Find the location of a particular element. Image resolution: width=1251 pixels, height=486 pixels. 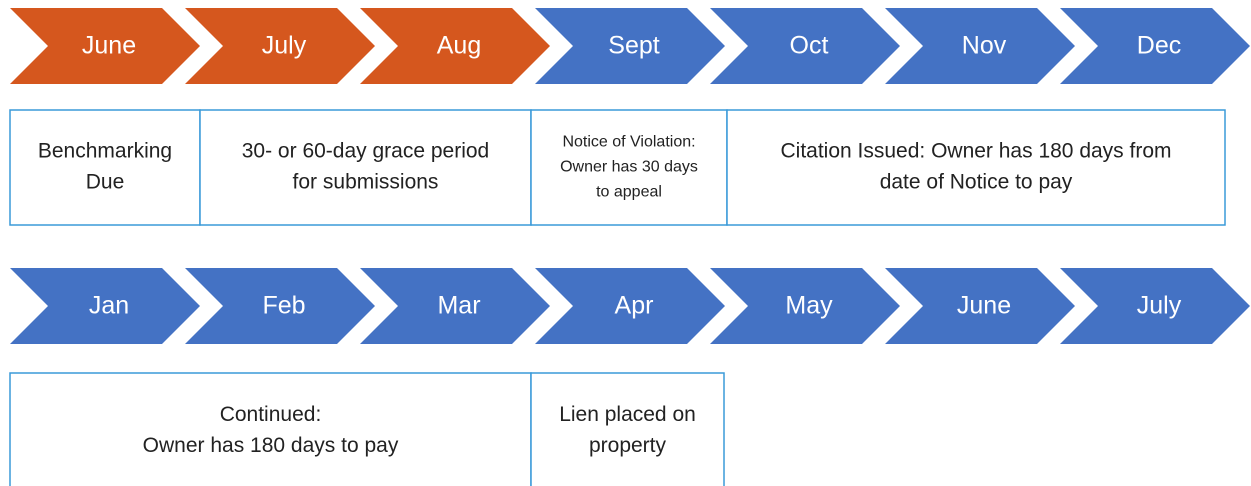

phase-text: Continued: is located at coordinates (271, 414).